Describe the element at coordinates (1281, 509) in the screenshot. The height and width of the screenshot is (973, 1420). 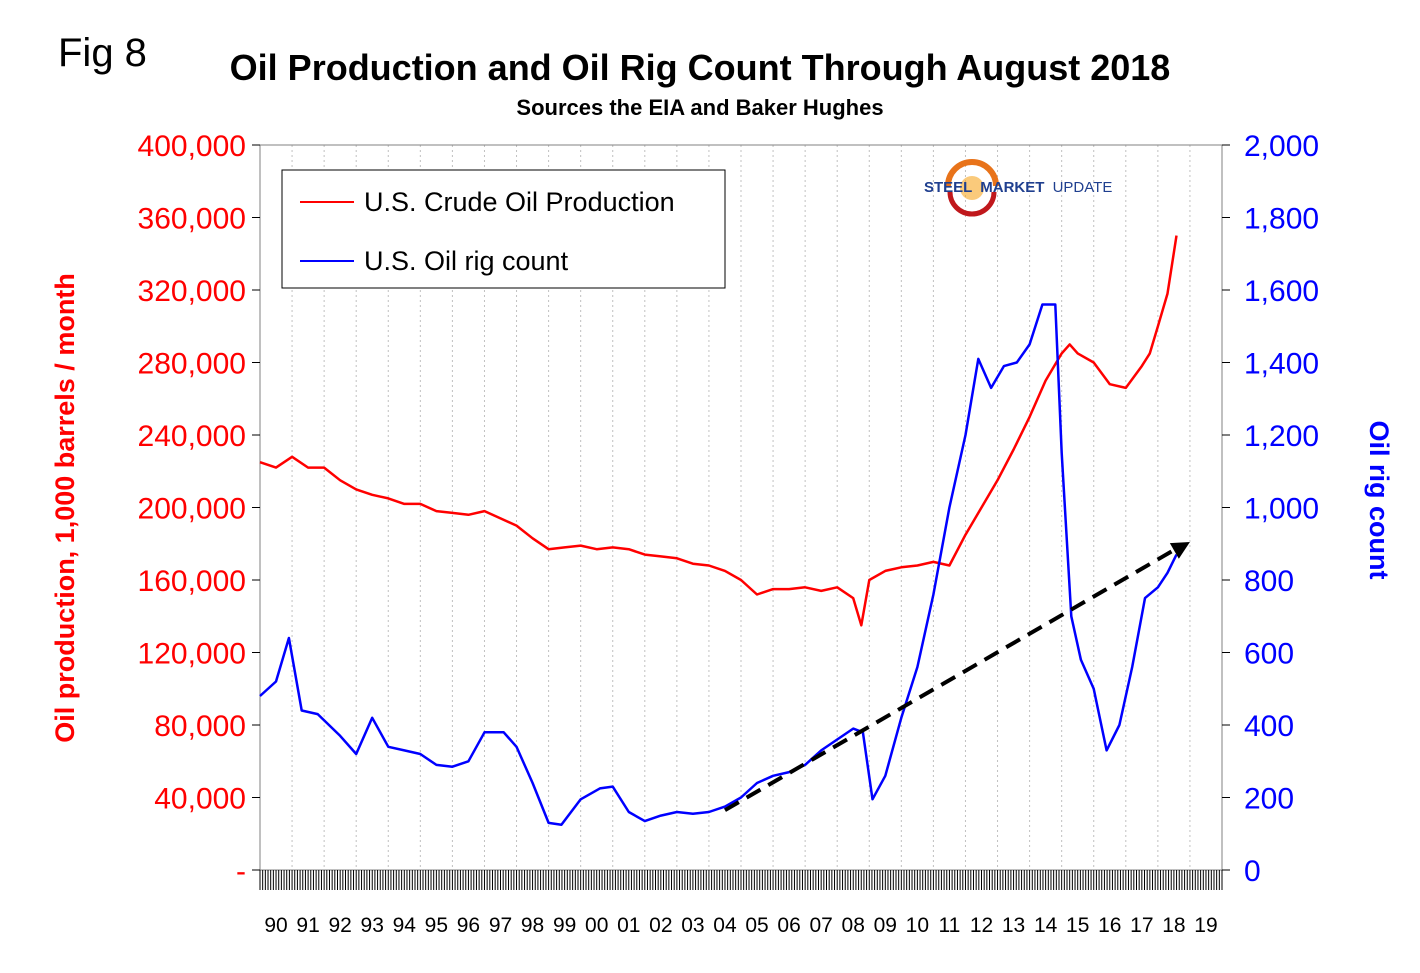
I see `right-tick-label: 1,000` at that location.